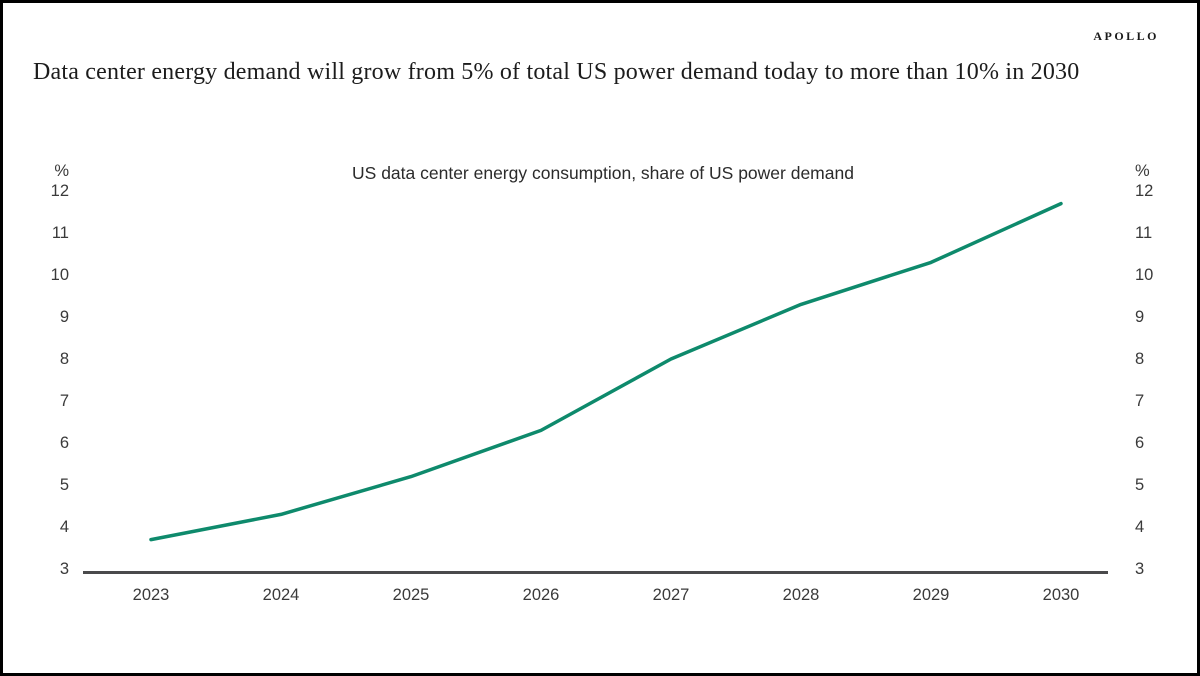 Image resolution: width=1200 pixels, height=676 pixels. I want to click on x-tick-label: 2028, so click(801, 595).